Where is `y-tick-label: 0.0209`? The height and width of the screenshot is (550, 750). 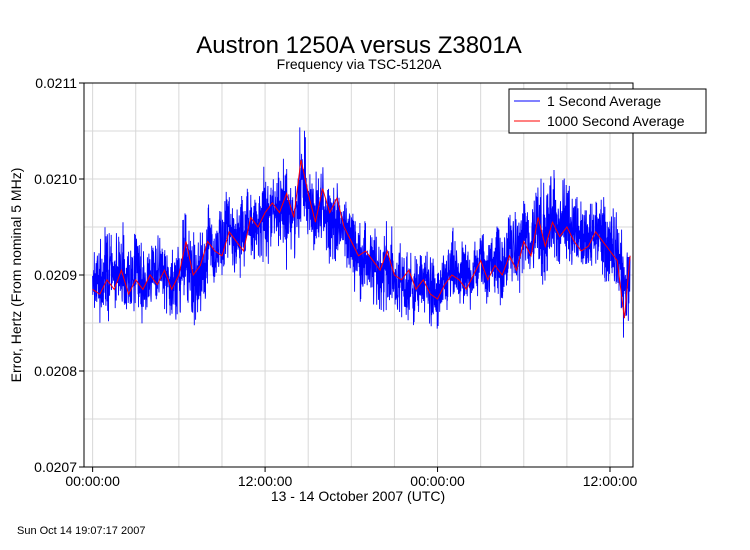
y-tick-label: 0.0209 is located at coordinates (55, 275).